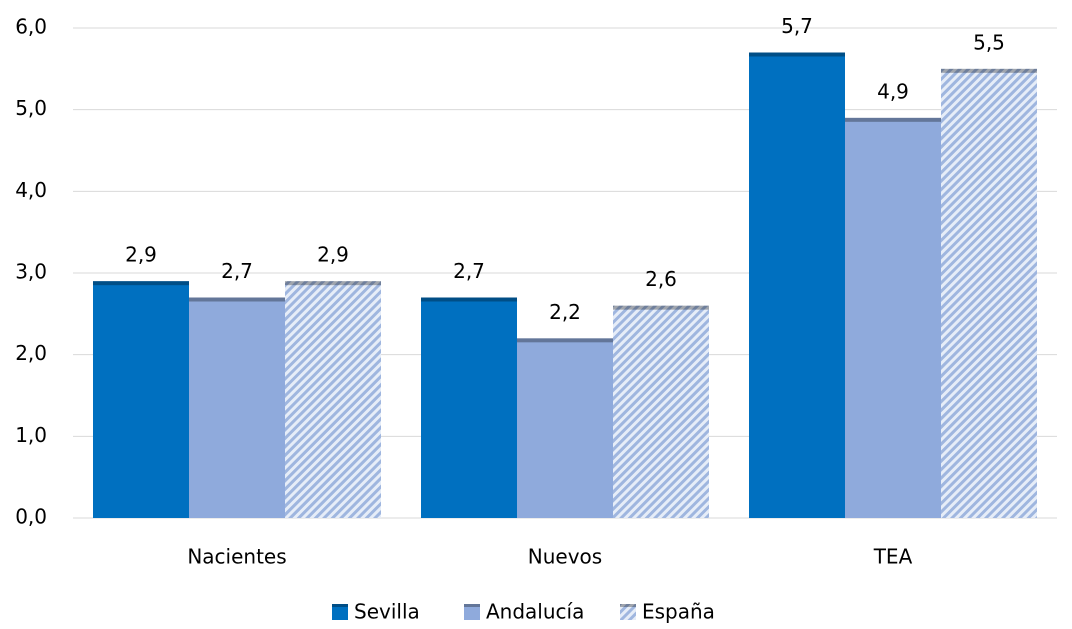 This screenshot has height=629, width=1072. What do you see at coordinates (31, 190) in the screenshot?
I see `y-tick-label: 4,0` at bounding box center [31, 190].